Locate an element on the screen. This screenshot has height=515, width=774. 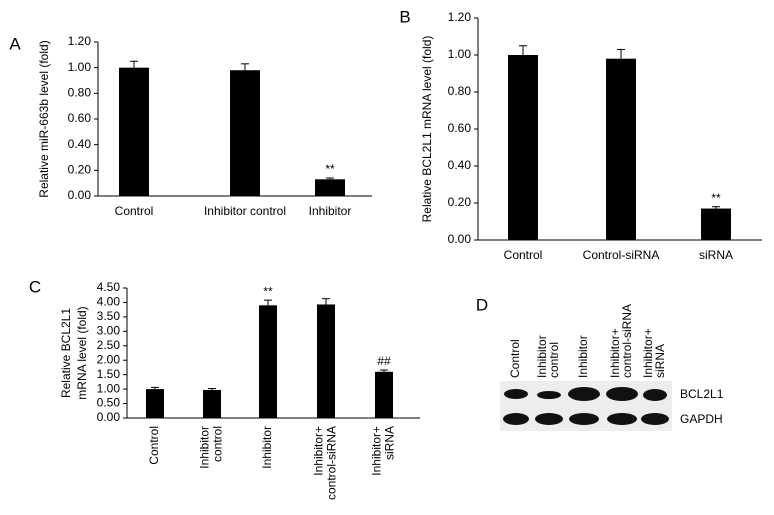
x-tick-label-line: Control-siRNA is located at coordinates (621, 255).